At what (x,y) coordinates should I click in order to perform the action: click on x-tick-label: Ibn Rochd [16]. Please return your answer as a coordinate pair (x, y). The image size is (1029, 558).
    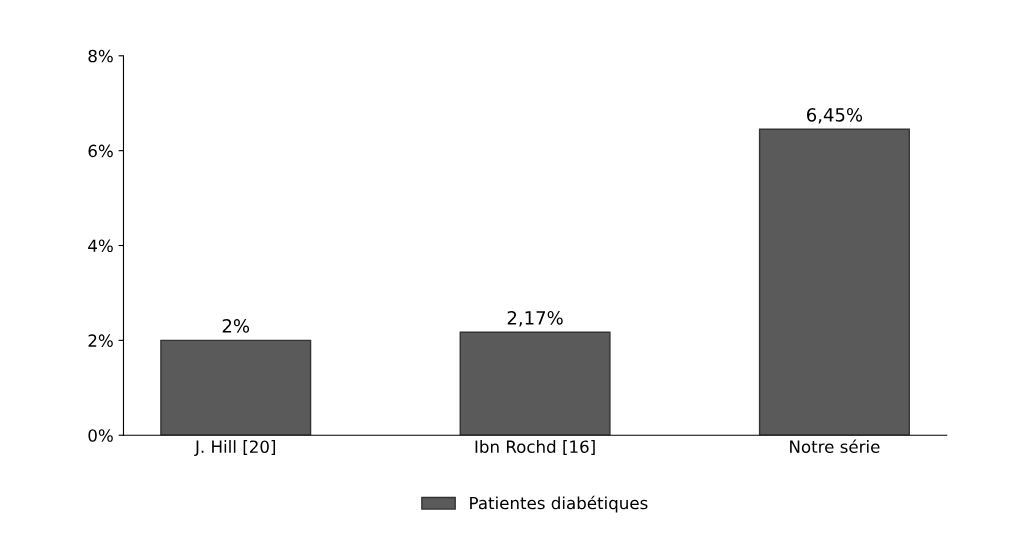
    Looking at the image, I should click on (535, 447).